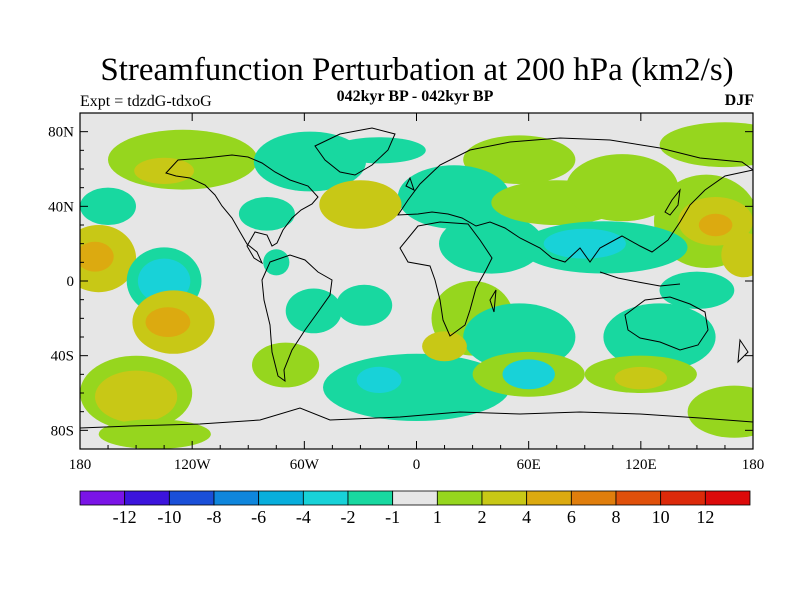 Image resolution: width=800 pixels, height=600 pixels. What do you see at coordinates (258, 517) in the screenshot?
I see `colorbar-label-3: -6` at bounding box center [258, 517].